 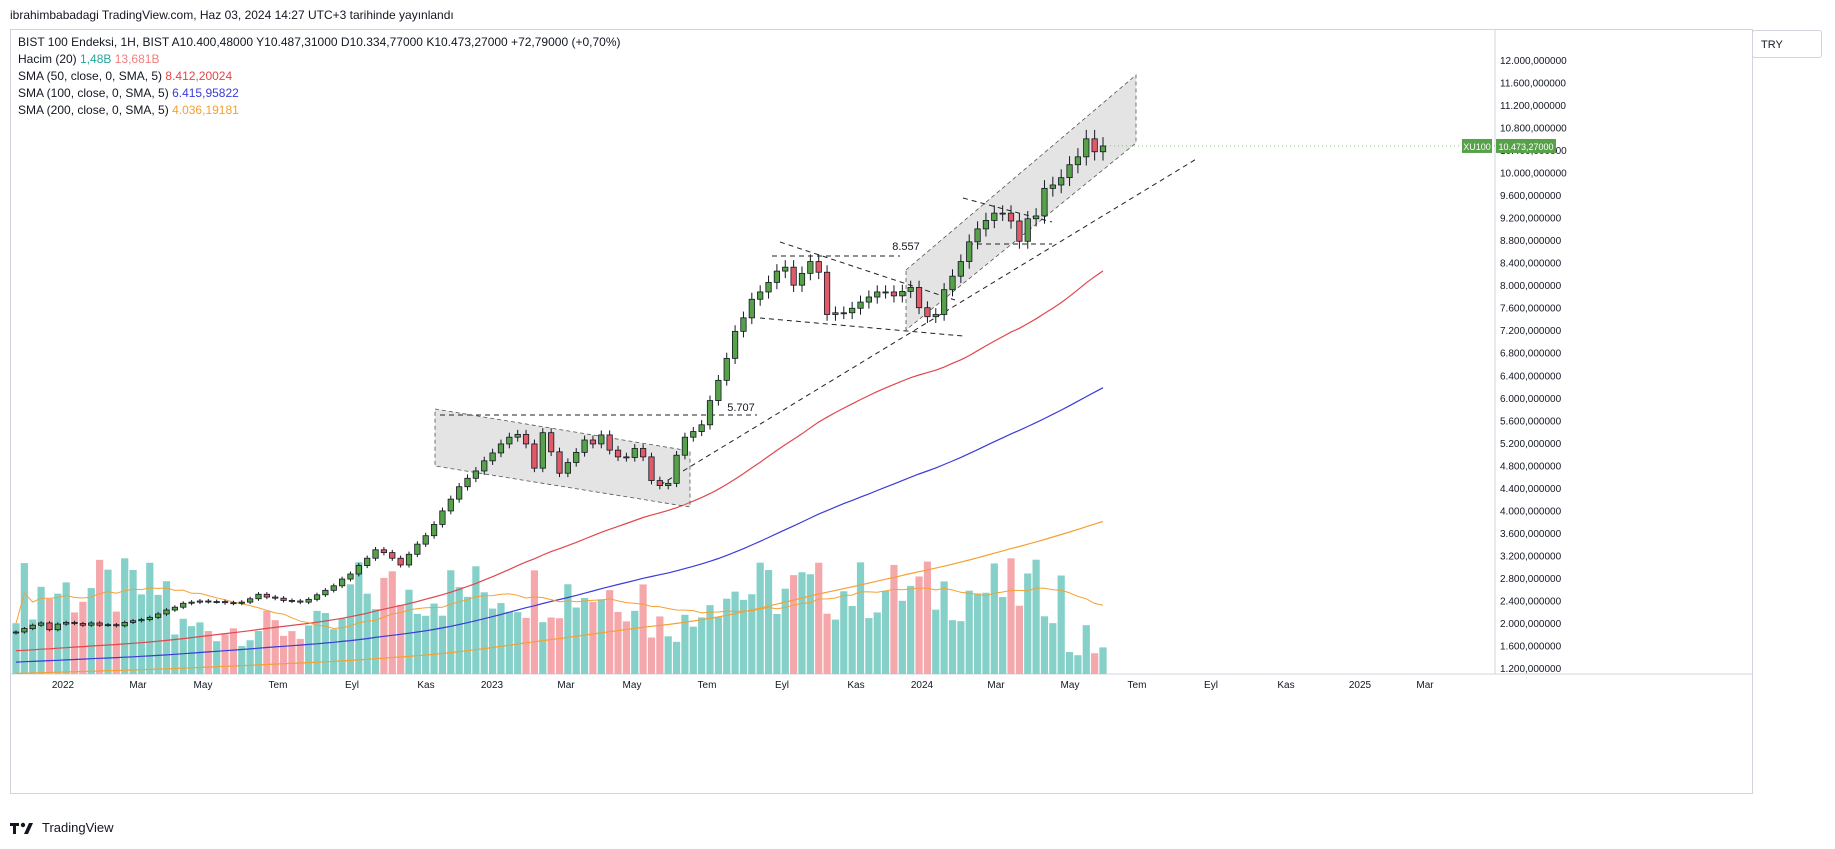 What do you see at coordinates (62, 827) in the screenshot?
I see `footer-brand: TradingView` at bounding box center [62, 827].